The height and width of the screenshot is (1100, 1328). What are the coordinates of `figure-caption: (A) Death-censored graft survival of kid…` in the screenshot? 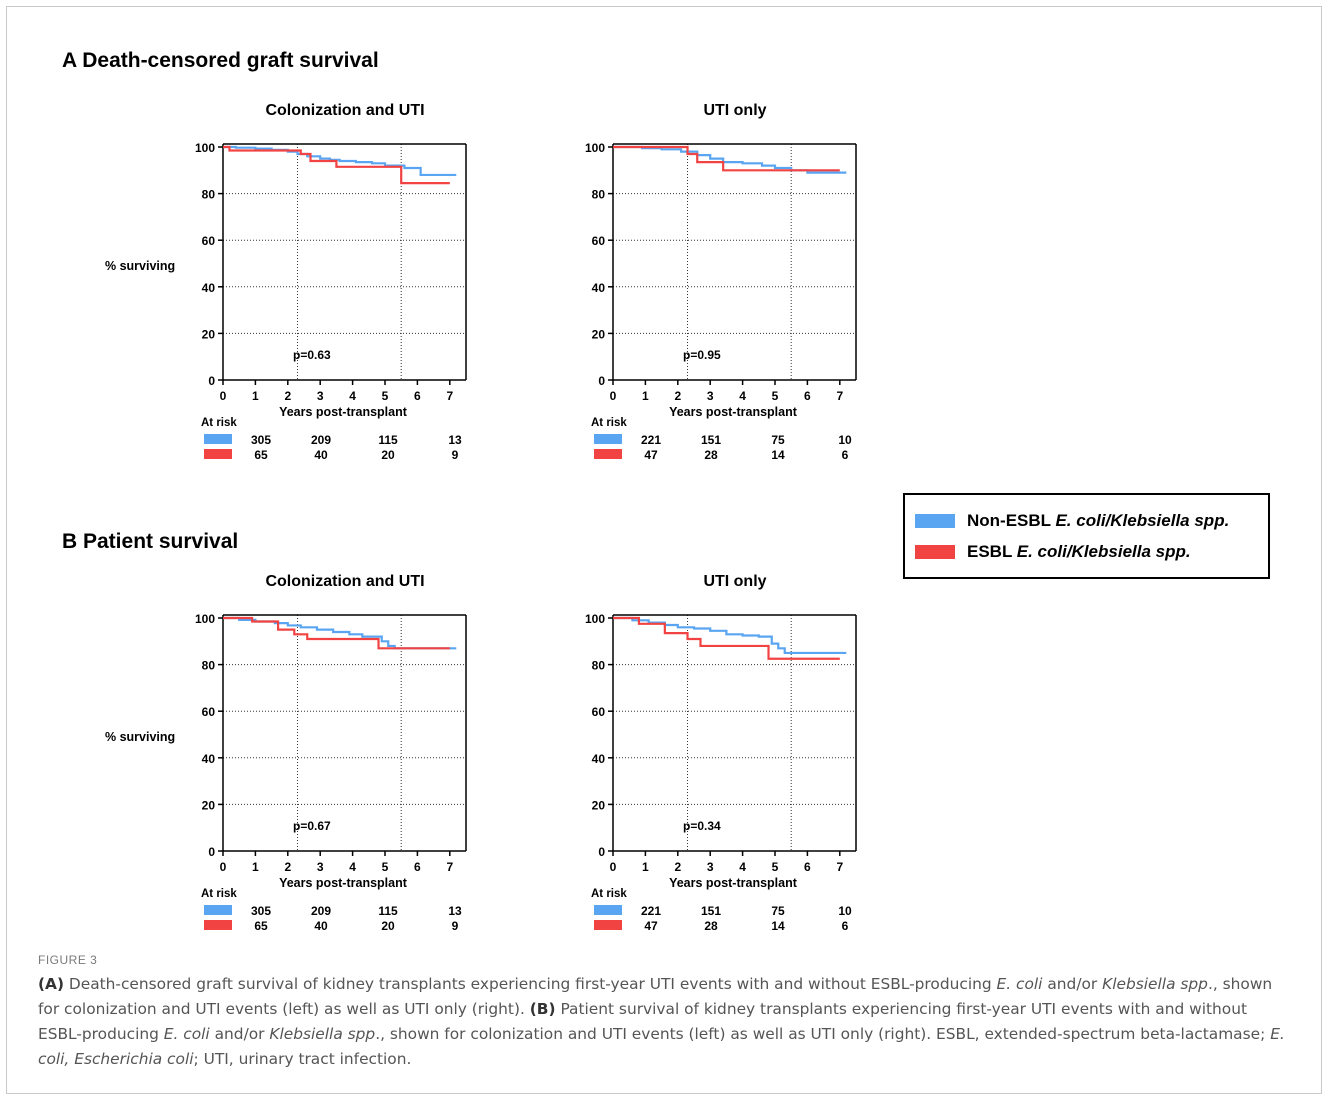 It's located at (661, 1021).